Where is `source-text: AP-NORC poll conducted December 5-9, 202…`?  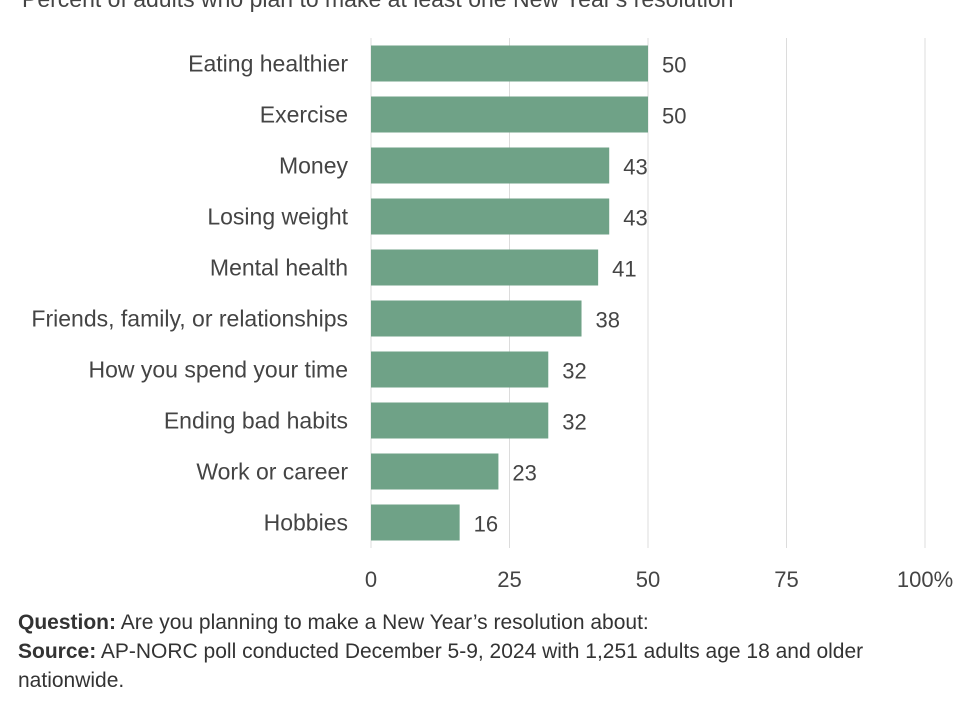
source-text: AP-NORC poll conducted December 5-9, 202… is located at coordinates (441, 666).